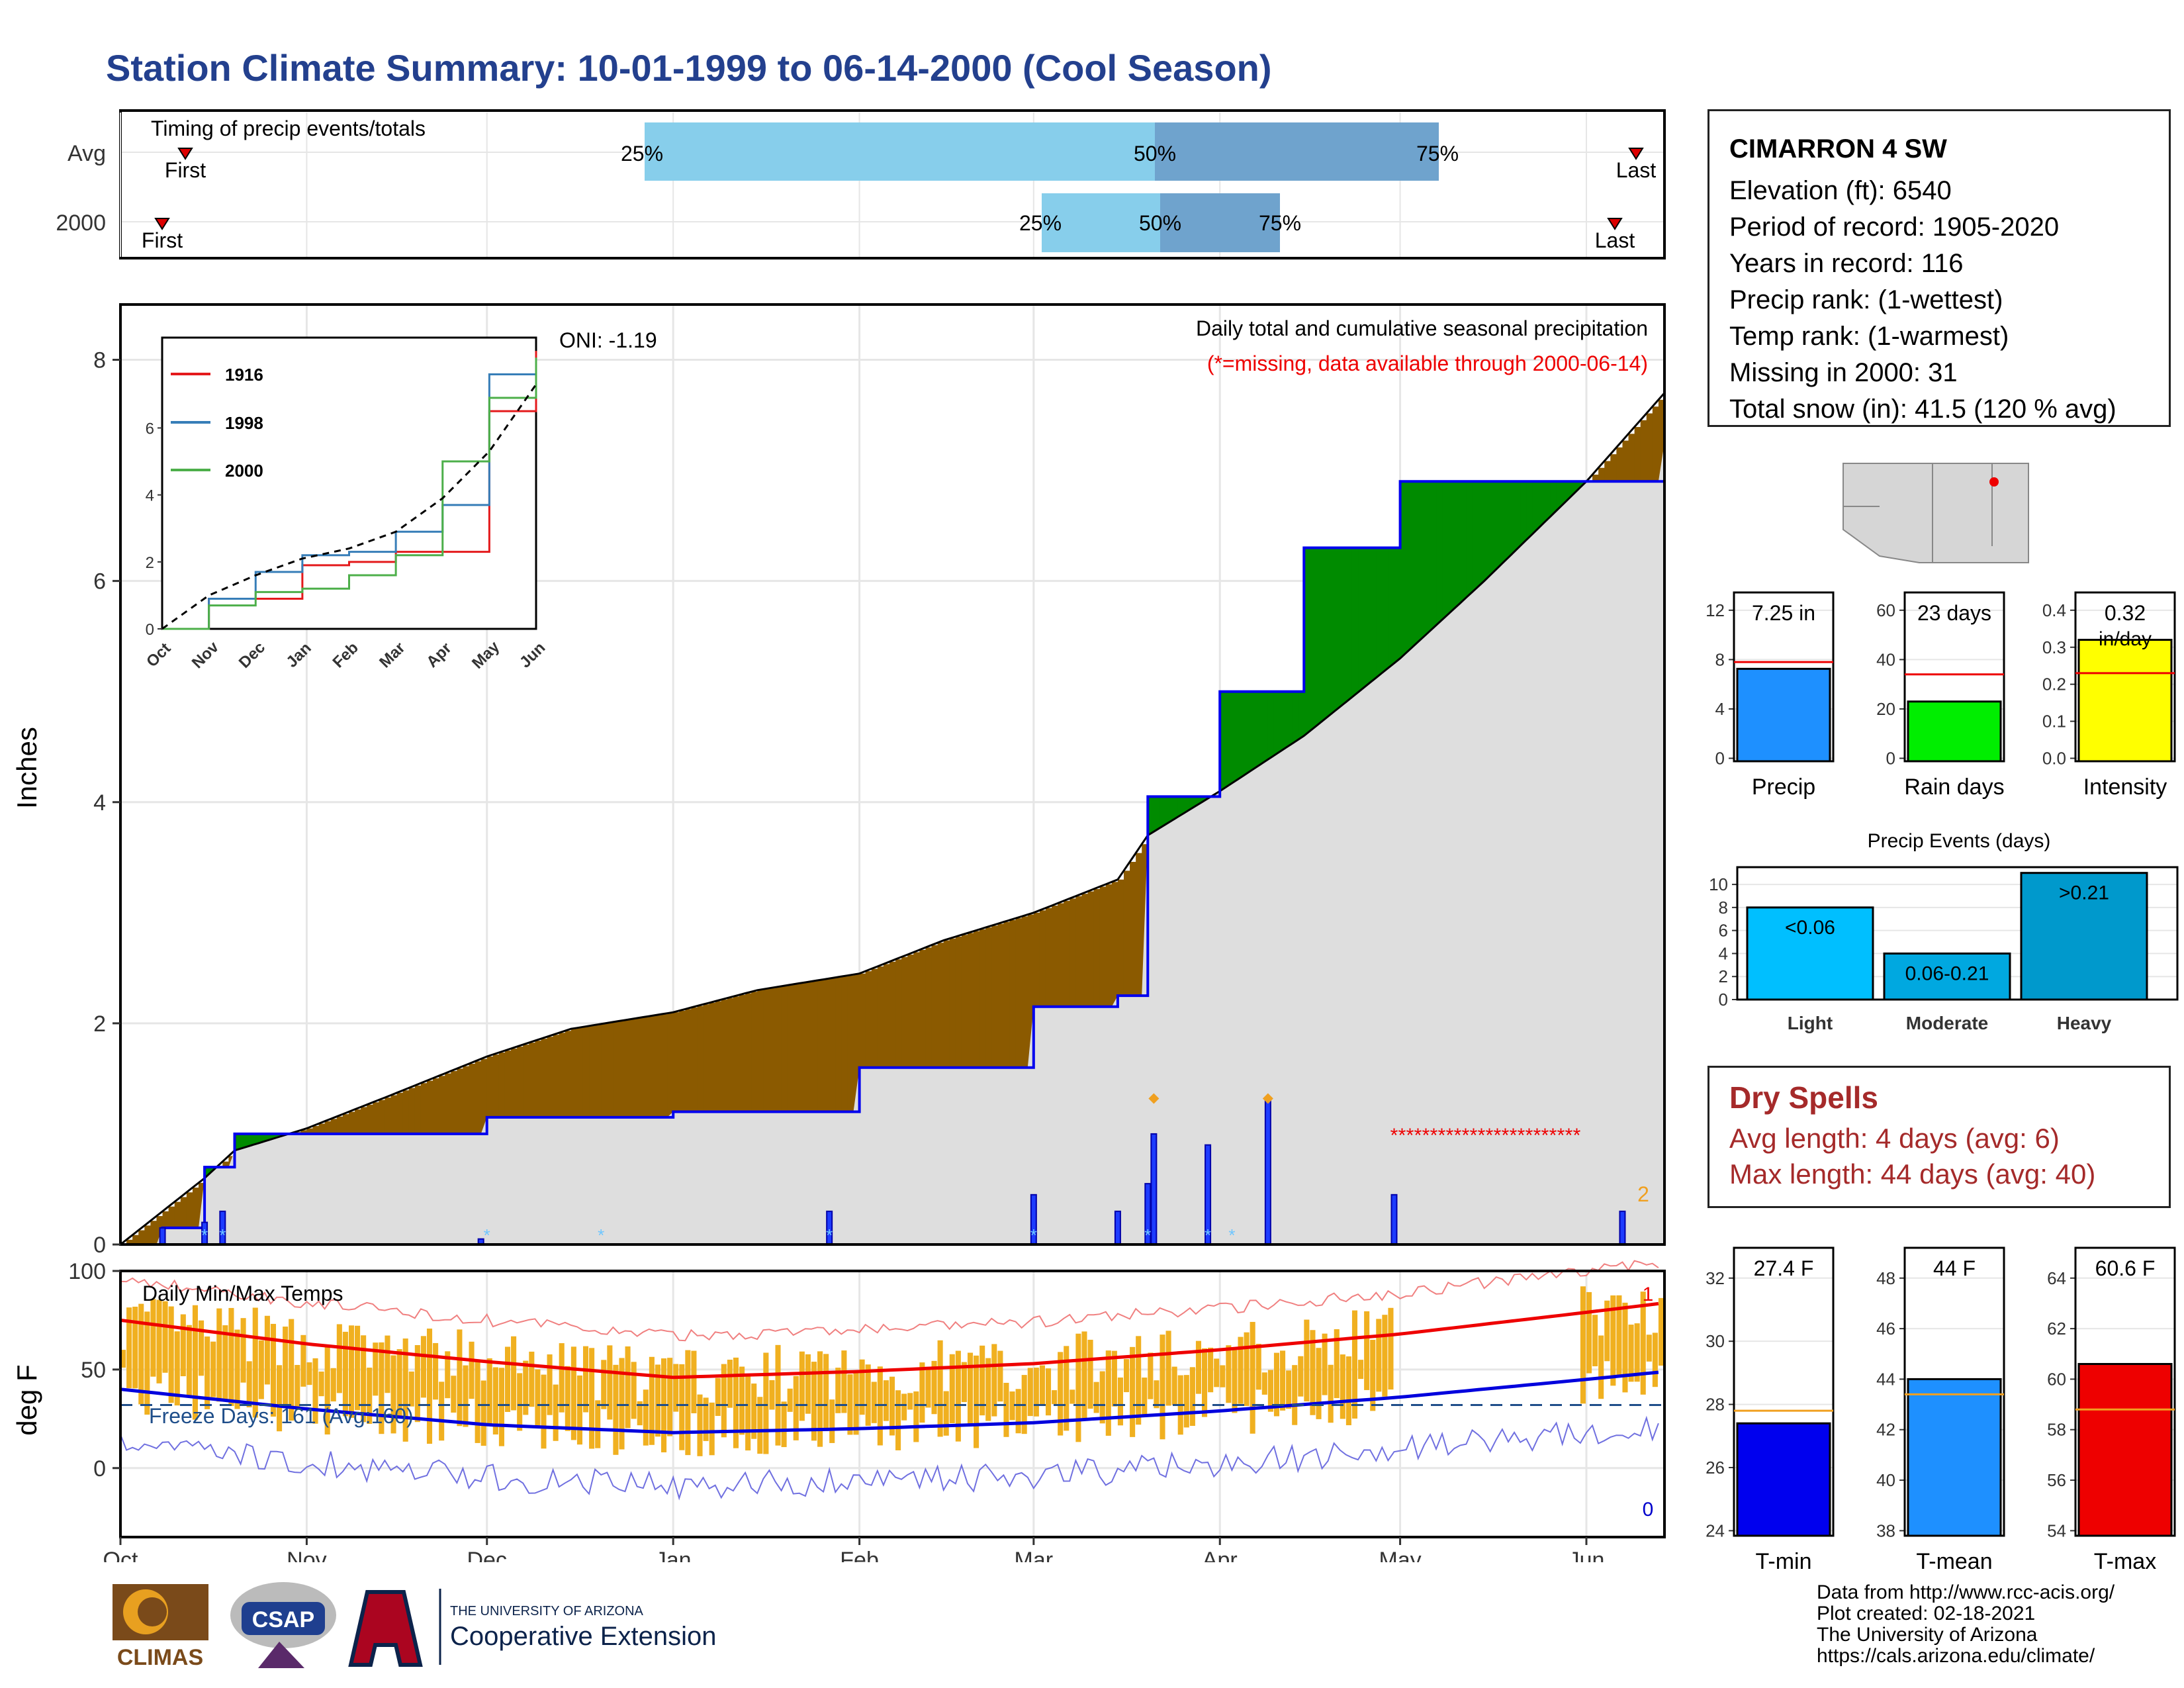 This screenshot has height=1688, width=2184. I want to click on events-bar, so click(1947, 976).